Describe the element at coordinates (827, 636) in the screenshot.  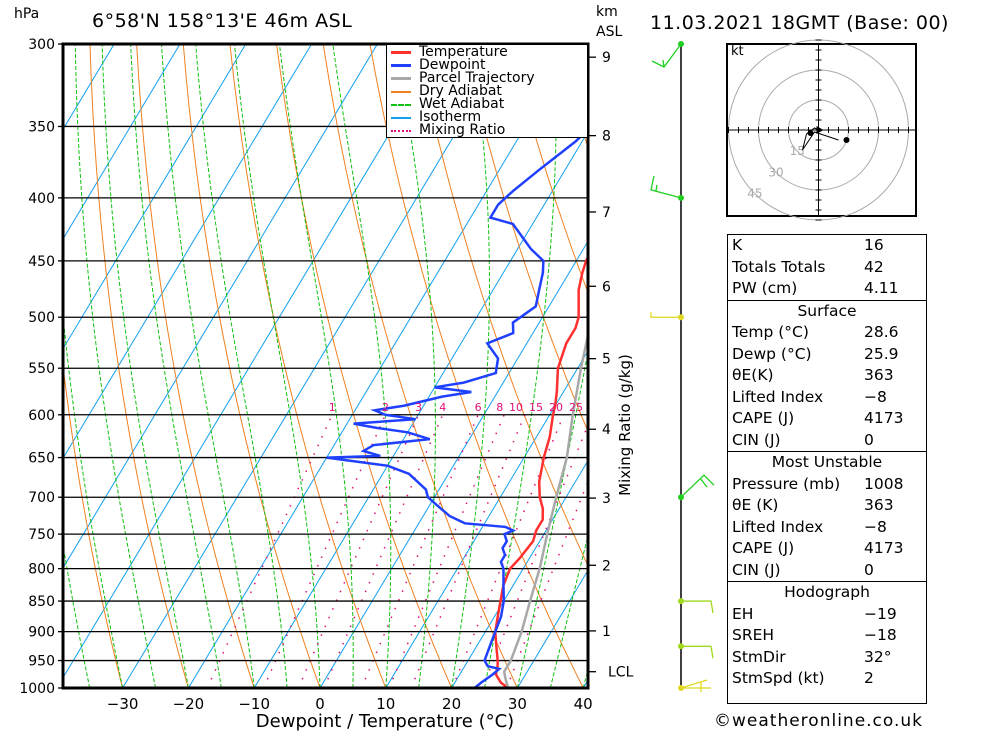
I see `index-row: SREH −18` at that location.